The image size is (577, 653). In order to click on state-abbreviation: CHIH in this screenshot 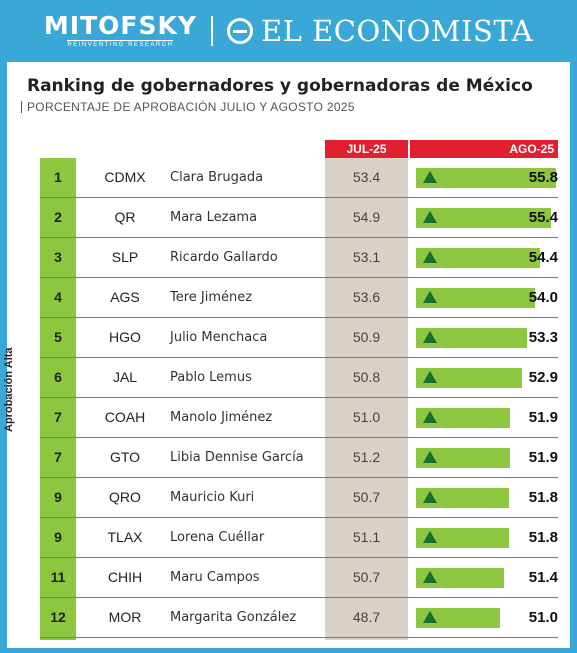, I will do `click(125, 577)`.